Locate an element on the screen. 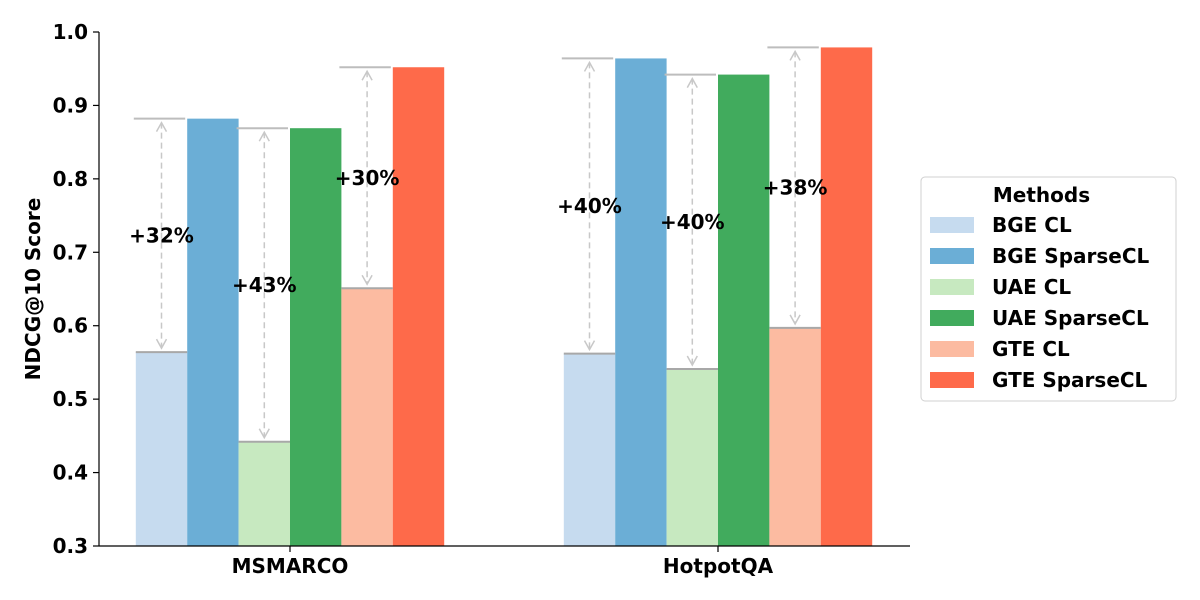 Image resolution: width=1200 pixels, height=600 pixels. y-tick-label: 1.0 is located at coordinates (70, 32).